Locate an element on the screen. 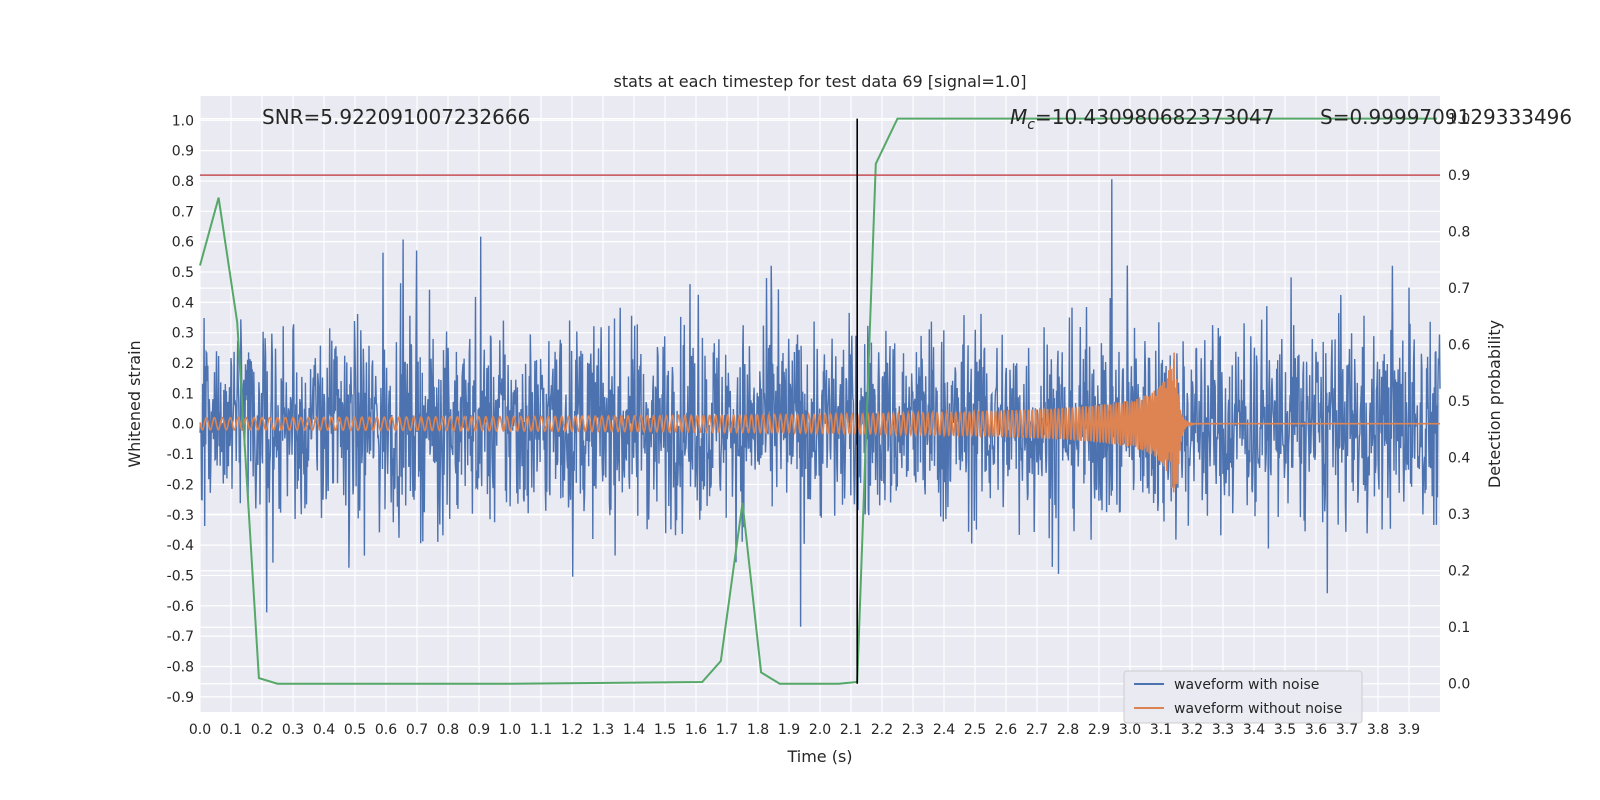  y-tick-label: -0.3 is located at coordinates (180, 516).